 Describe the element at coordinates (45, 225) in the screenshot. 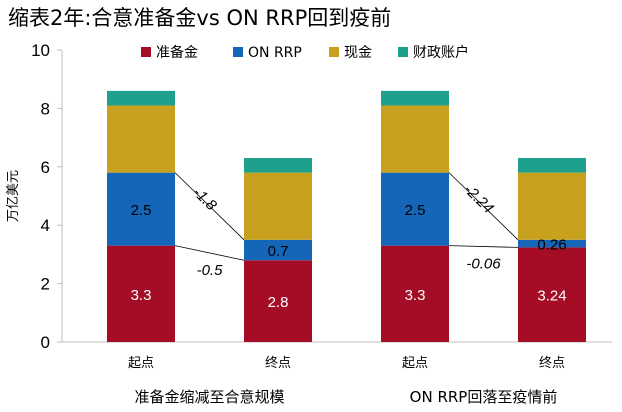

I see `y-tick-label: 4` at that location.